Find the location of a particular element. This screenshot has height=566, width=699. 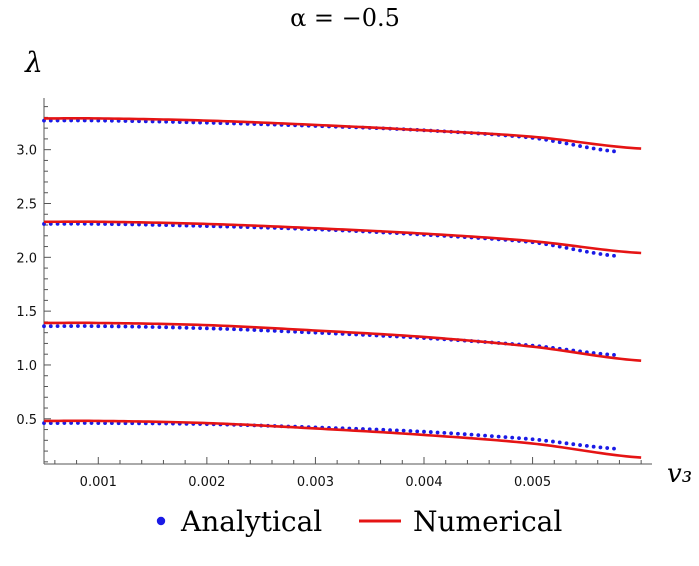

x-tick-label: 0.003 is located at coordinates (315, 482).